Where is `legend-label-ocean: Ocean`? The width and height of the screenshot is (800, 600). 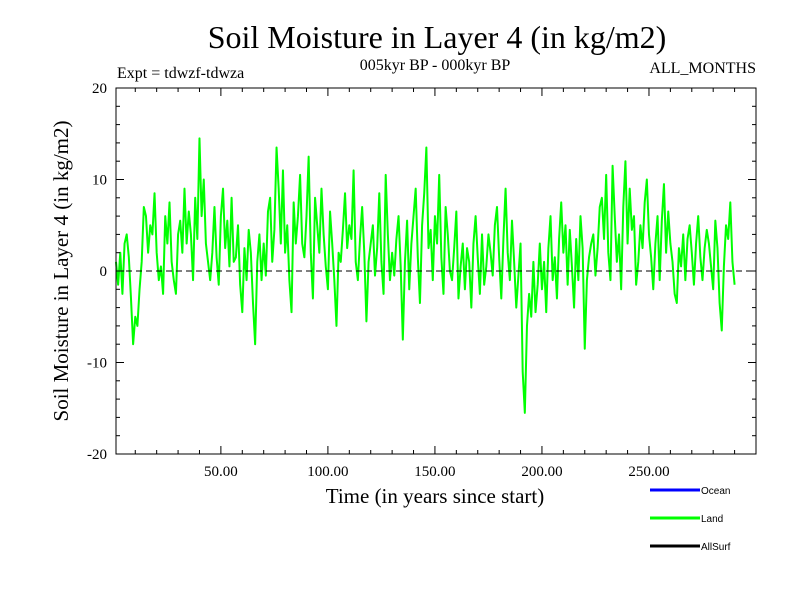 legend-label-ocean: Ocean is located at coordinates (715, 491).